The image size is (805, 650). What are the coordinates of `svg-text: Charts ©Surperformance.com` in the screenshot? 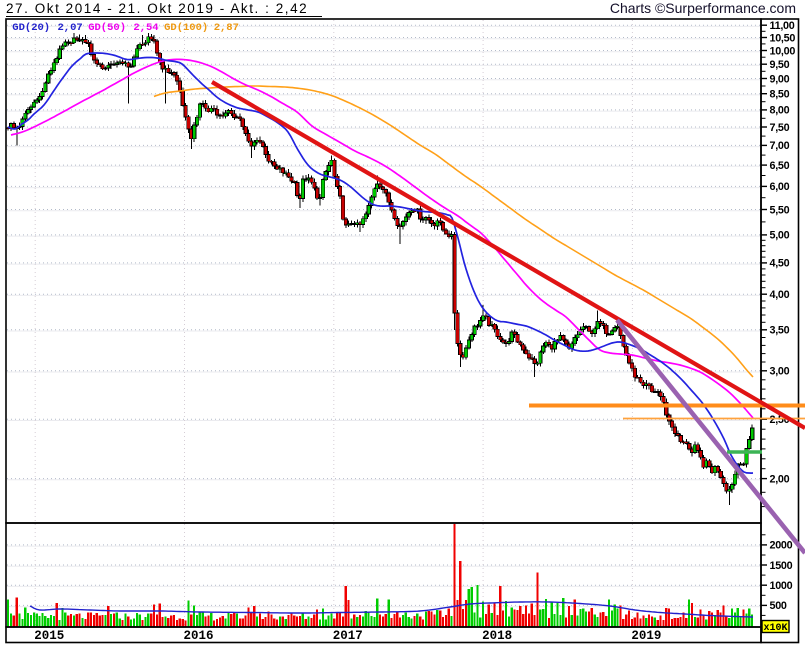 It's located at (703, 8).